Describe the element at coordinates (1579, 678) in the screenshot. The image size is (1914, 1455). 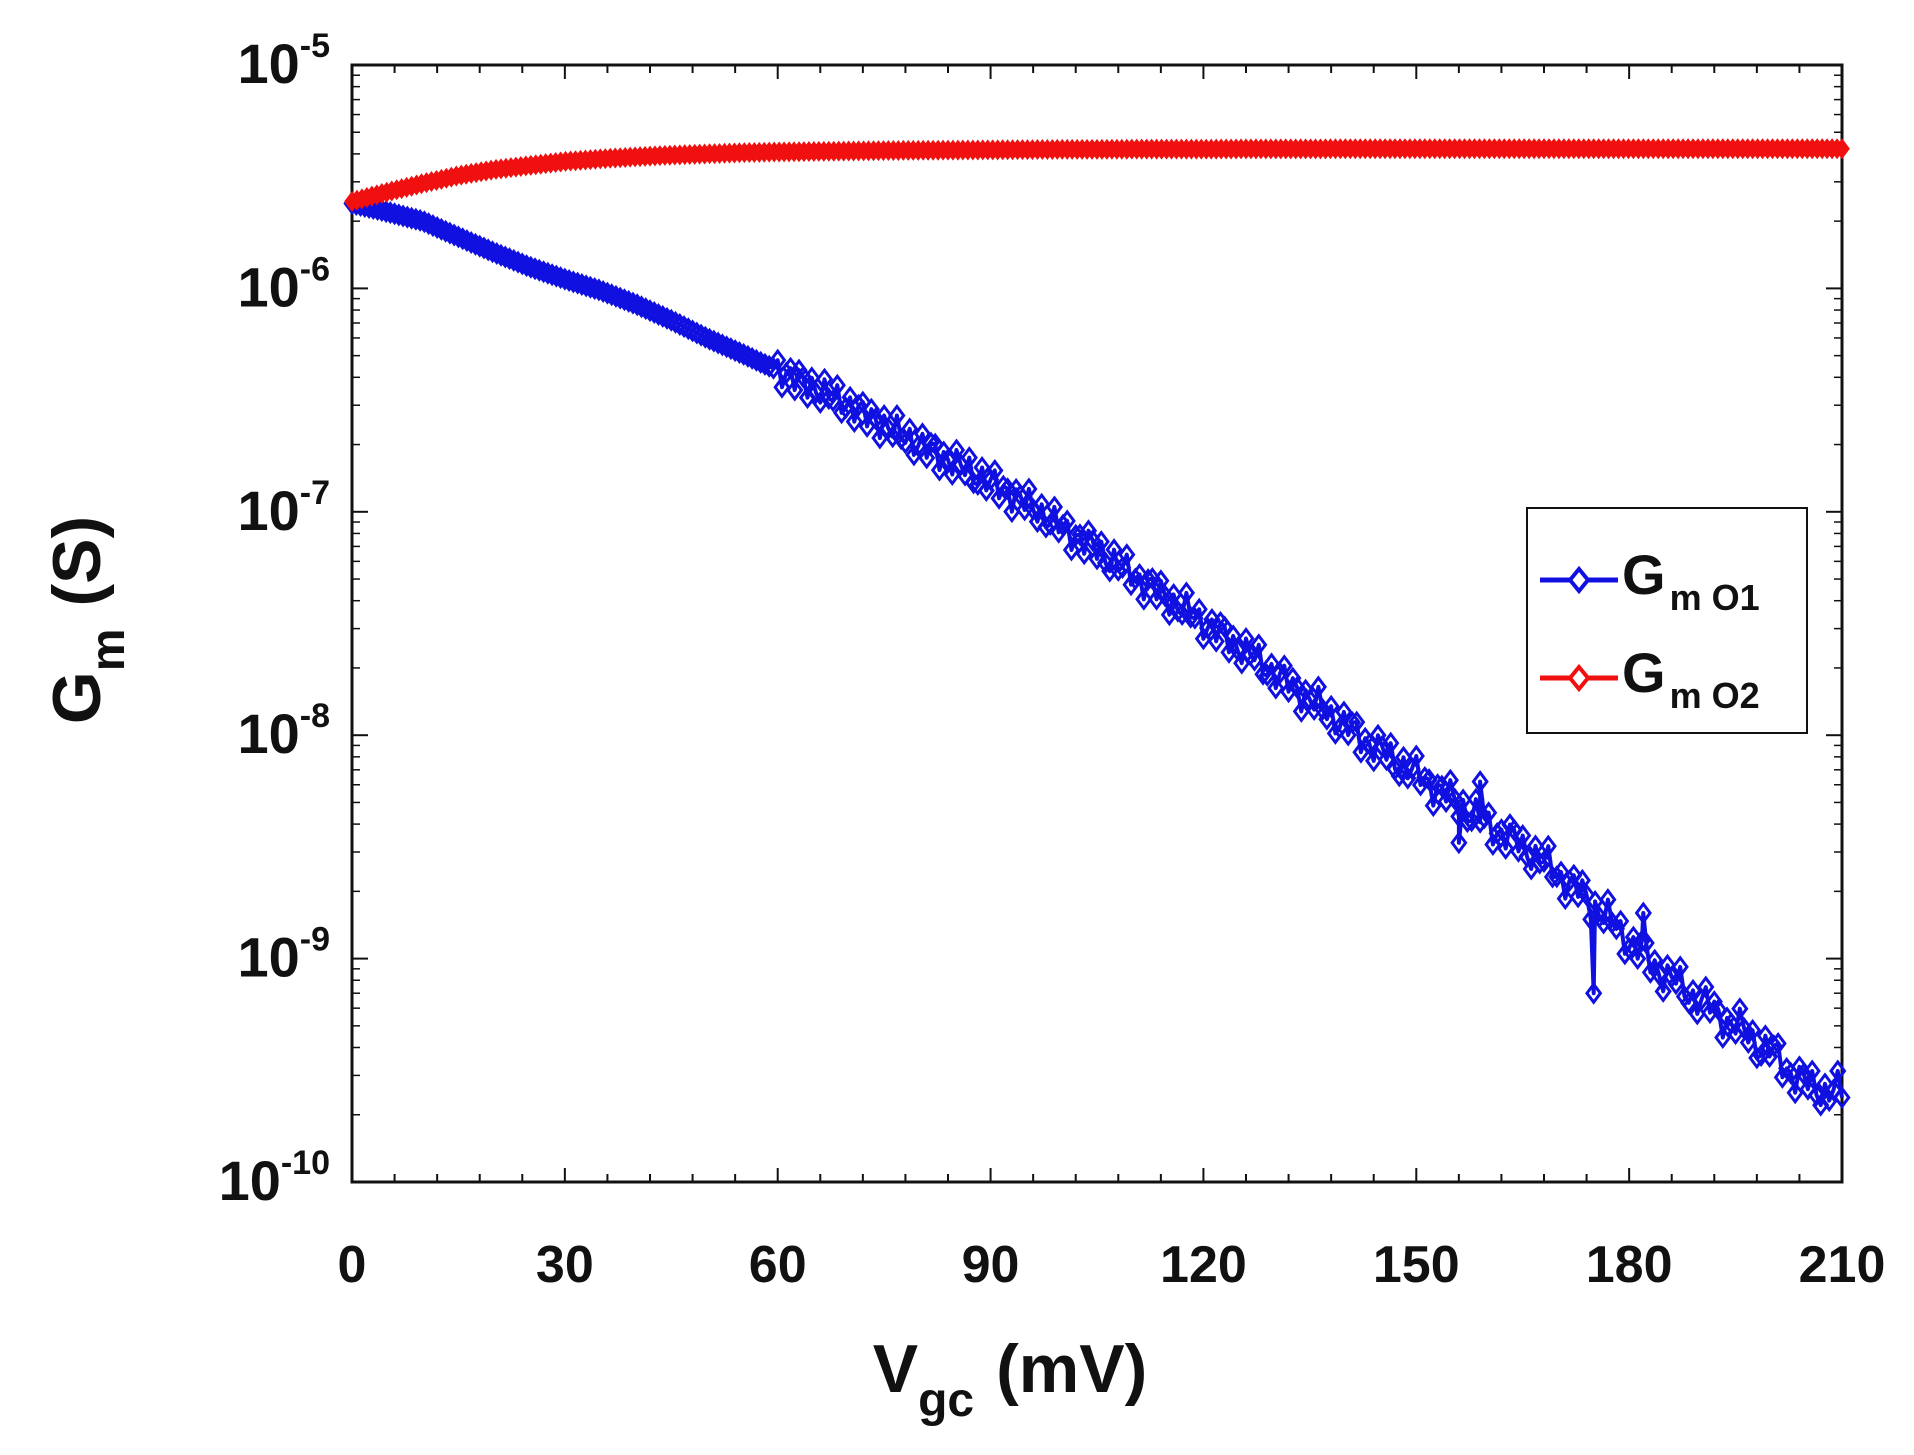
I see `legend-marker-o2` at that location.